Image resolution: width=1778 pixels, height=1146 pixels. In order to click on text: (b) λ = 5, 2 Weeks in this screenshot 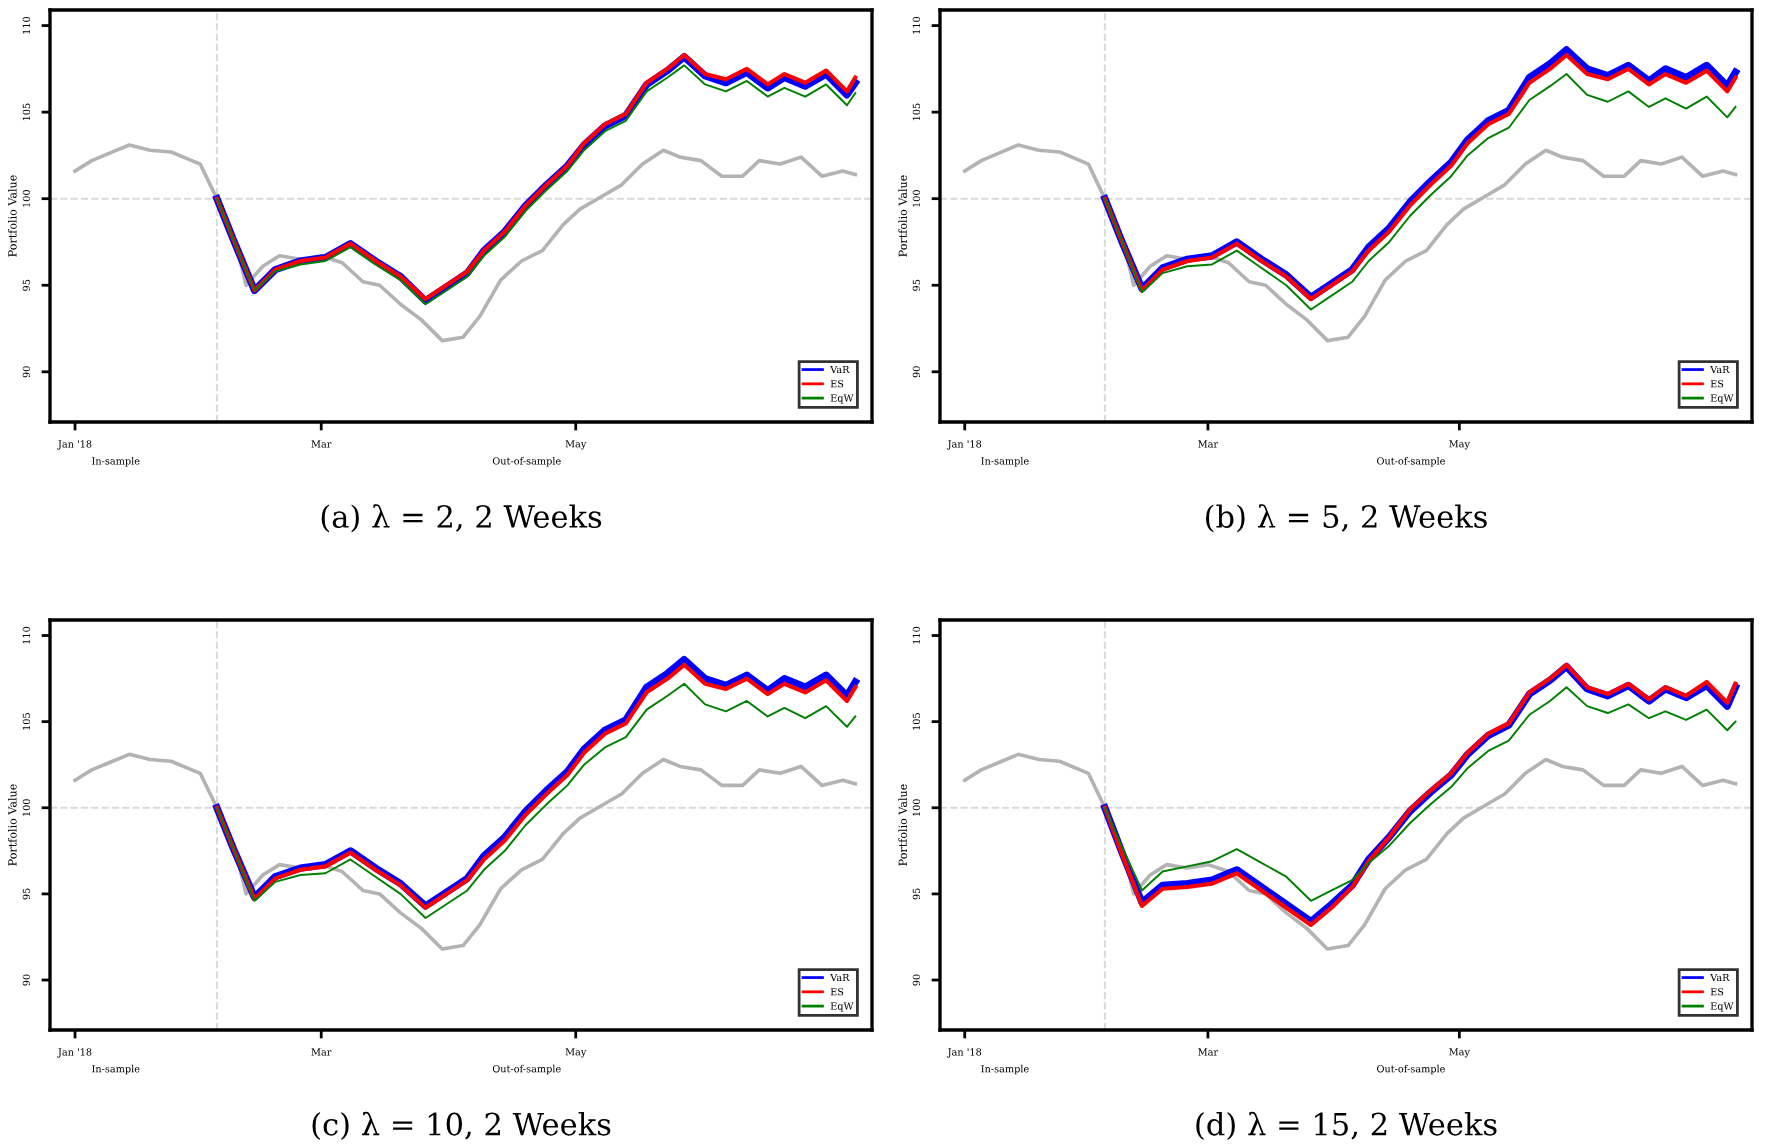, I will do `click(1346, 518)`.